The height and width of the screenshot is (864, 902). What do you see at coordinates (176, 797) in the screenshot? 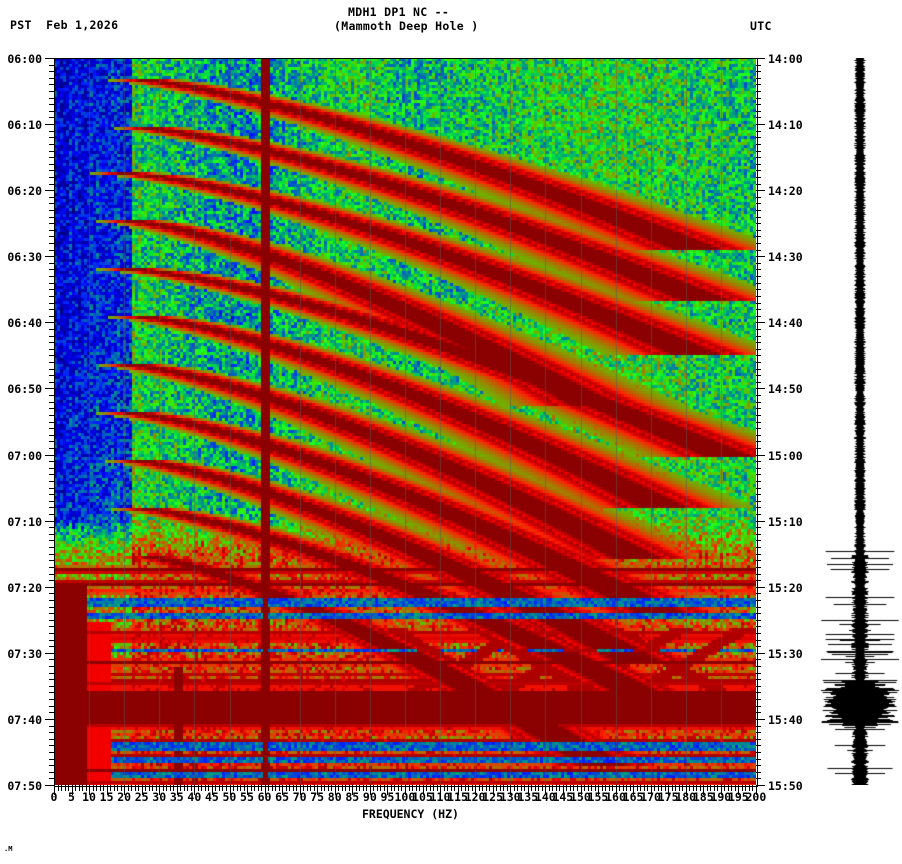
I see `x-tick-label: 35` at bounding box center [176, 797].